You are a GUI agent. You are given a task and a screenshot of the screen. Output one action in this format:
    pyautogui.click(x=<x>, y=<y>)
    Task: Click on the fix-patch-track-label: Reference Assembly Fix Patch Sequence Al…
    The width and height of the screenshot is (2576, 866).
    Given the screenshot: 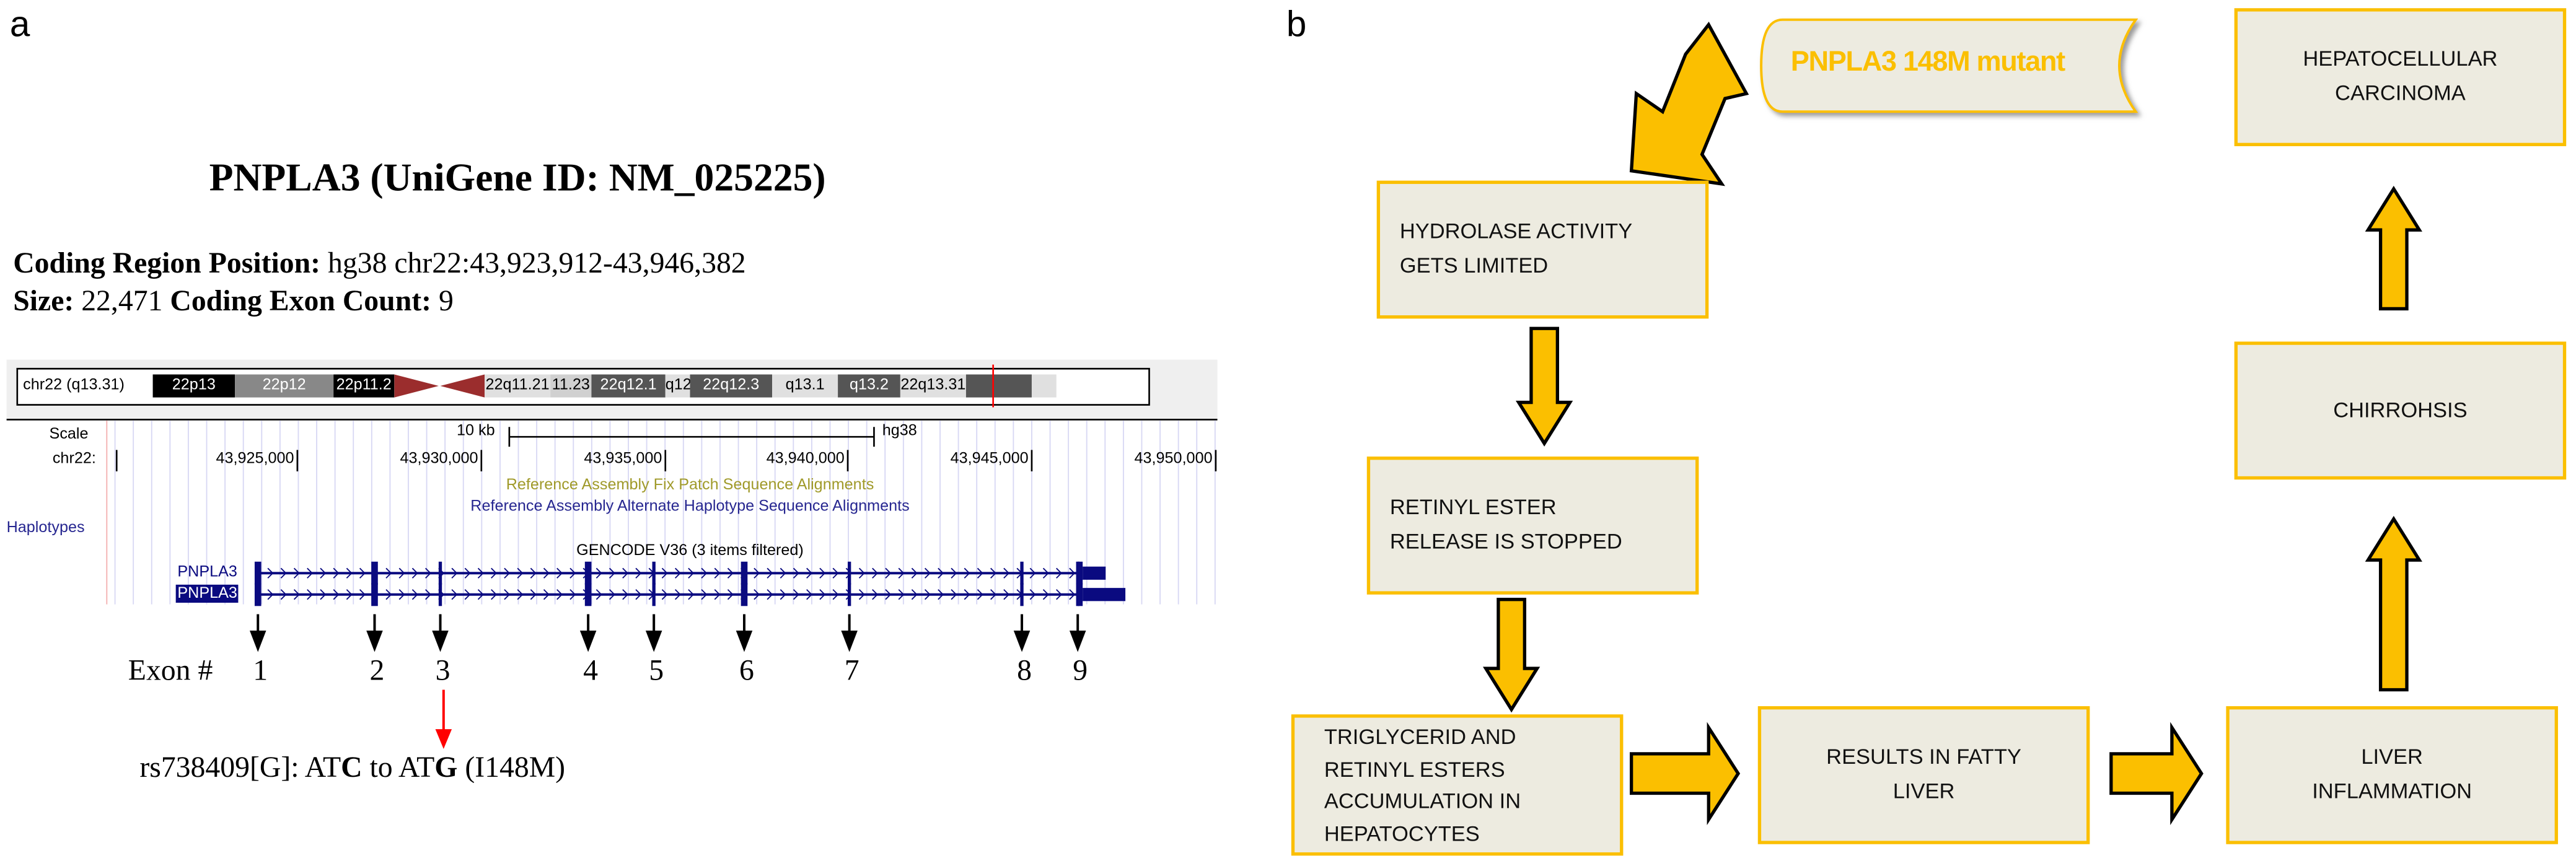 What is the action you would take?
    pyautogui.click(x=690, y=485)
    